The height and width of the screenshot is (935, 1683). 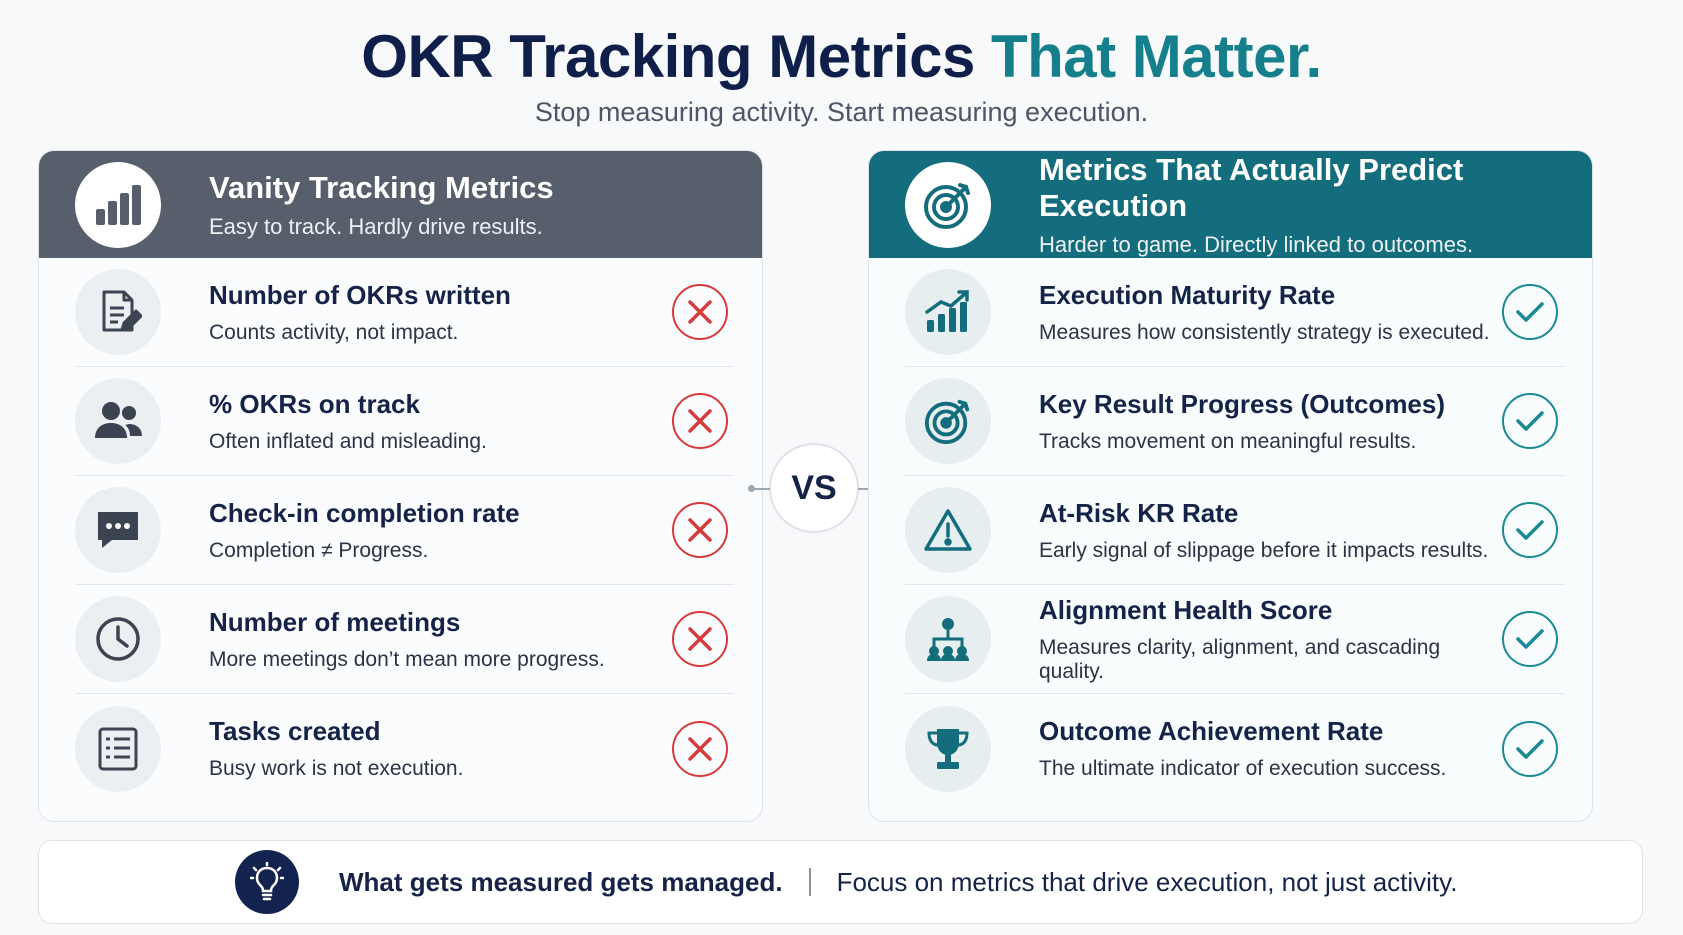 I want to click on vs-dot-left, so click(x=751, y=488).